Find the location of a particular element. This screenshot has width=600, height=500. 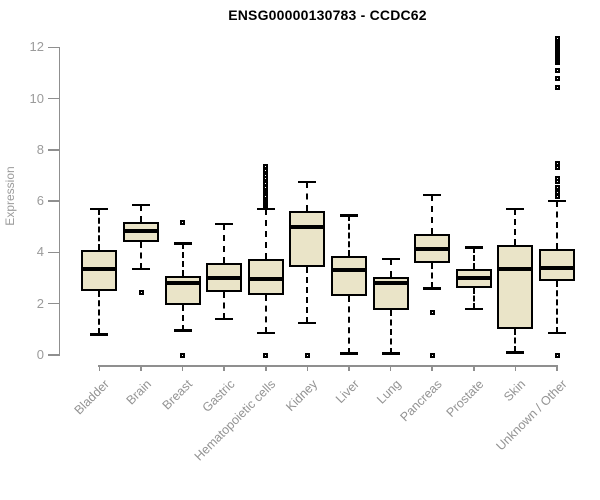

box-unknown-other is located at coordinates (557, 264).